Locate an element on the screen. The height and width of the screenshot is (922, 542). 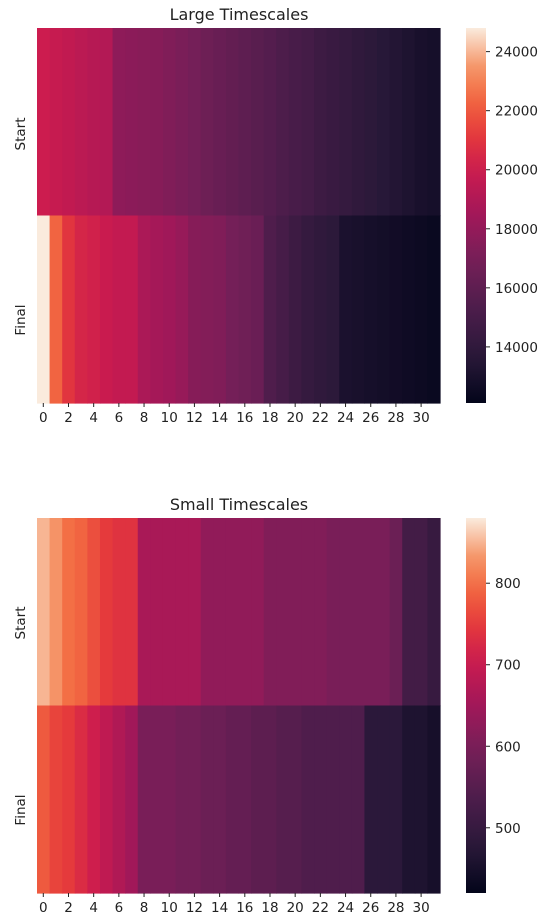
x-tick-label: 20 is located at coordinates (295, 418).